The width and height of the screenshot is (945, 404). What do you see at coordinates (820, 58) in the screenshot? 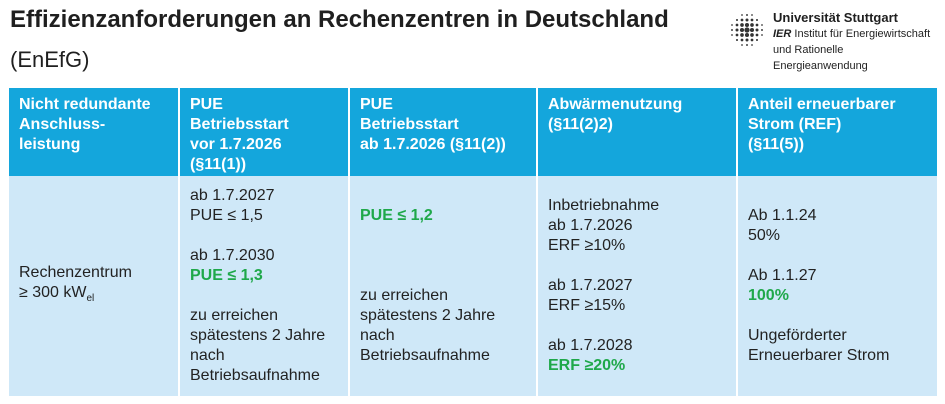
I see `logo-institute-line2: und Rationelle Energieanwendung` at bounding box center [820, 58].